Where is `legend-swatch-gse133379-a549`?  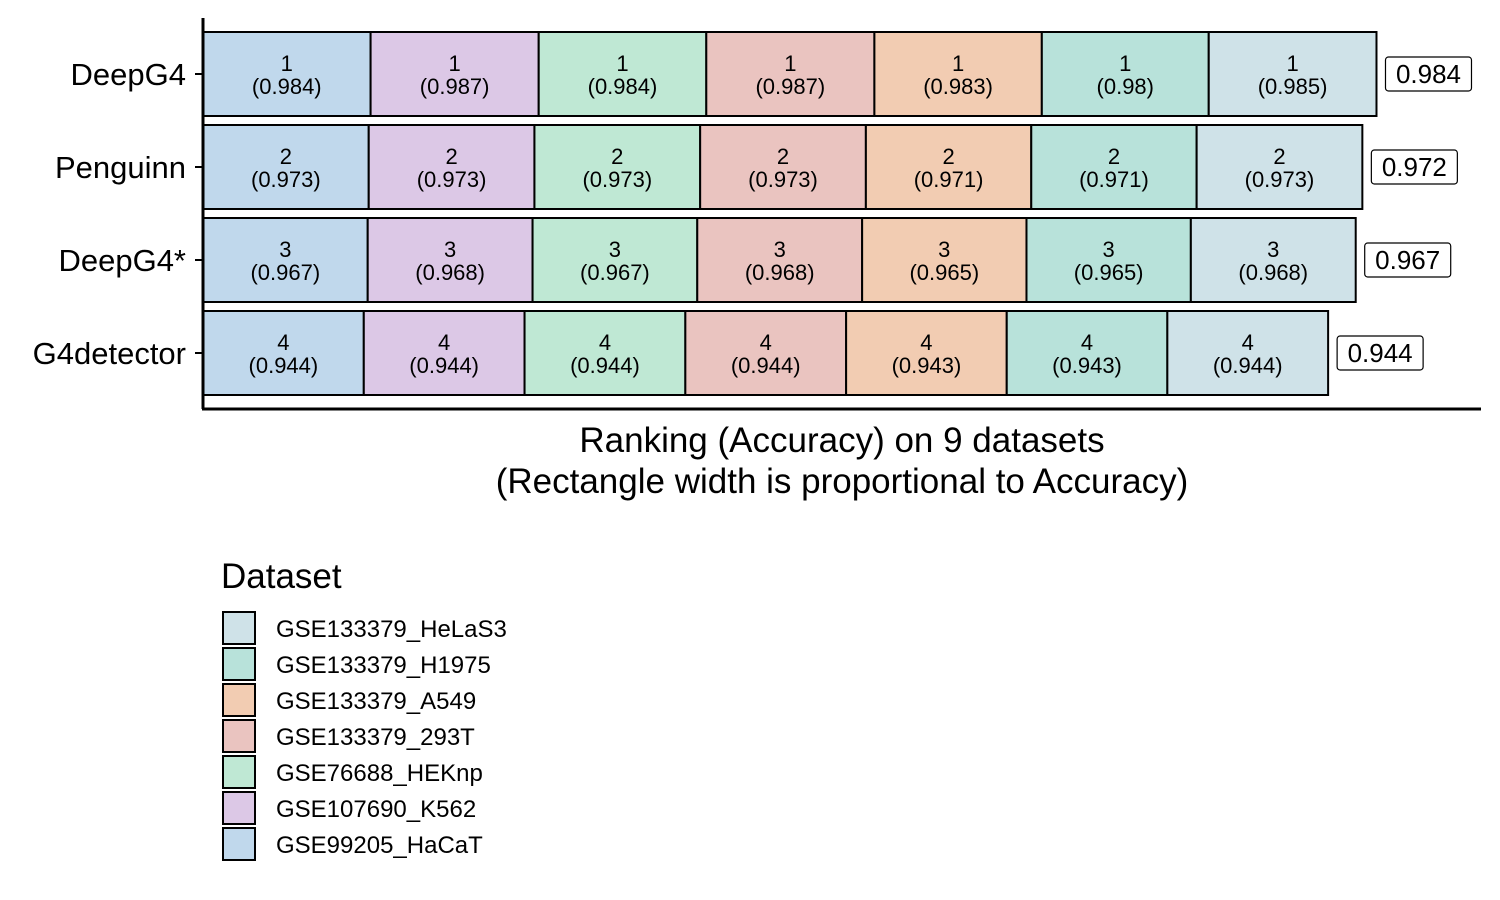
legend-swatch-gse133379-a549 is located at coordinates (239, 700).